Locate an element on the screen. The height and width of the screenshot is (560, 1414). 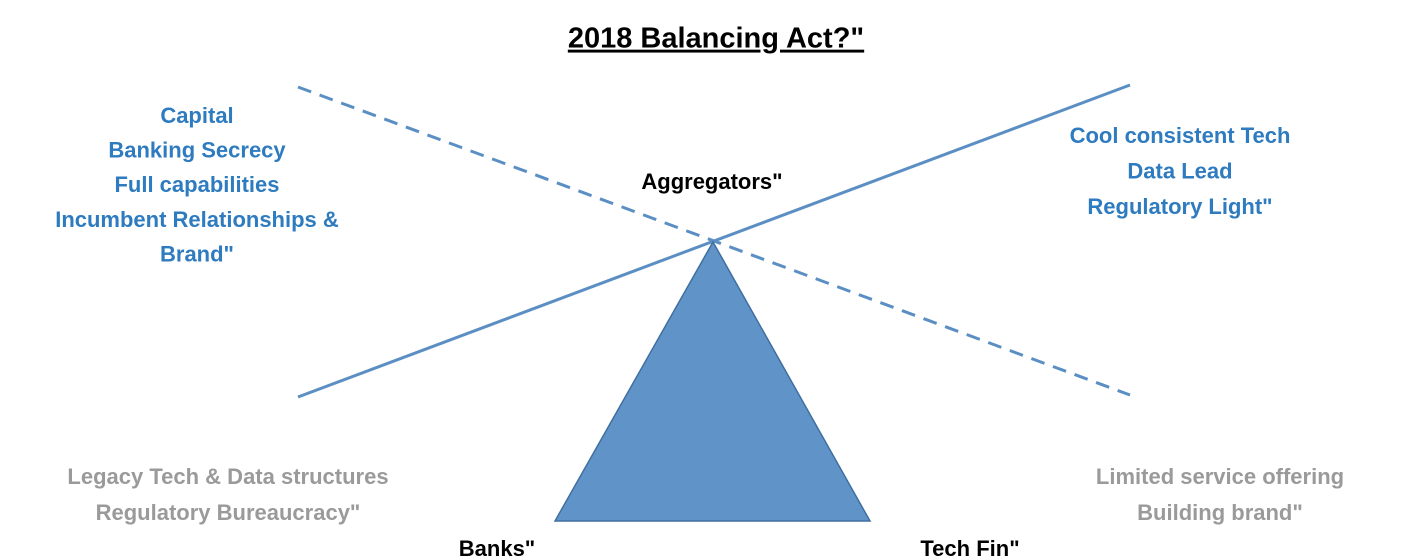
right-base-label: Tech Fin" is located at coordinates (969, 548).